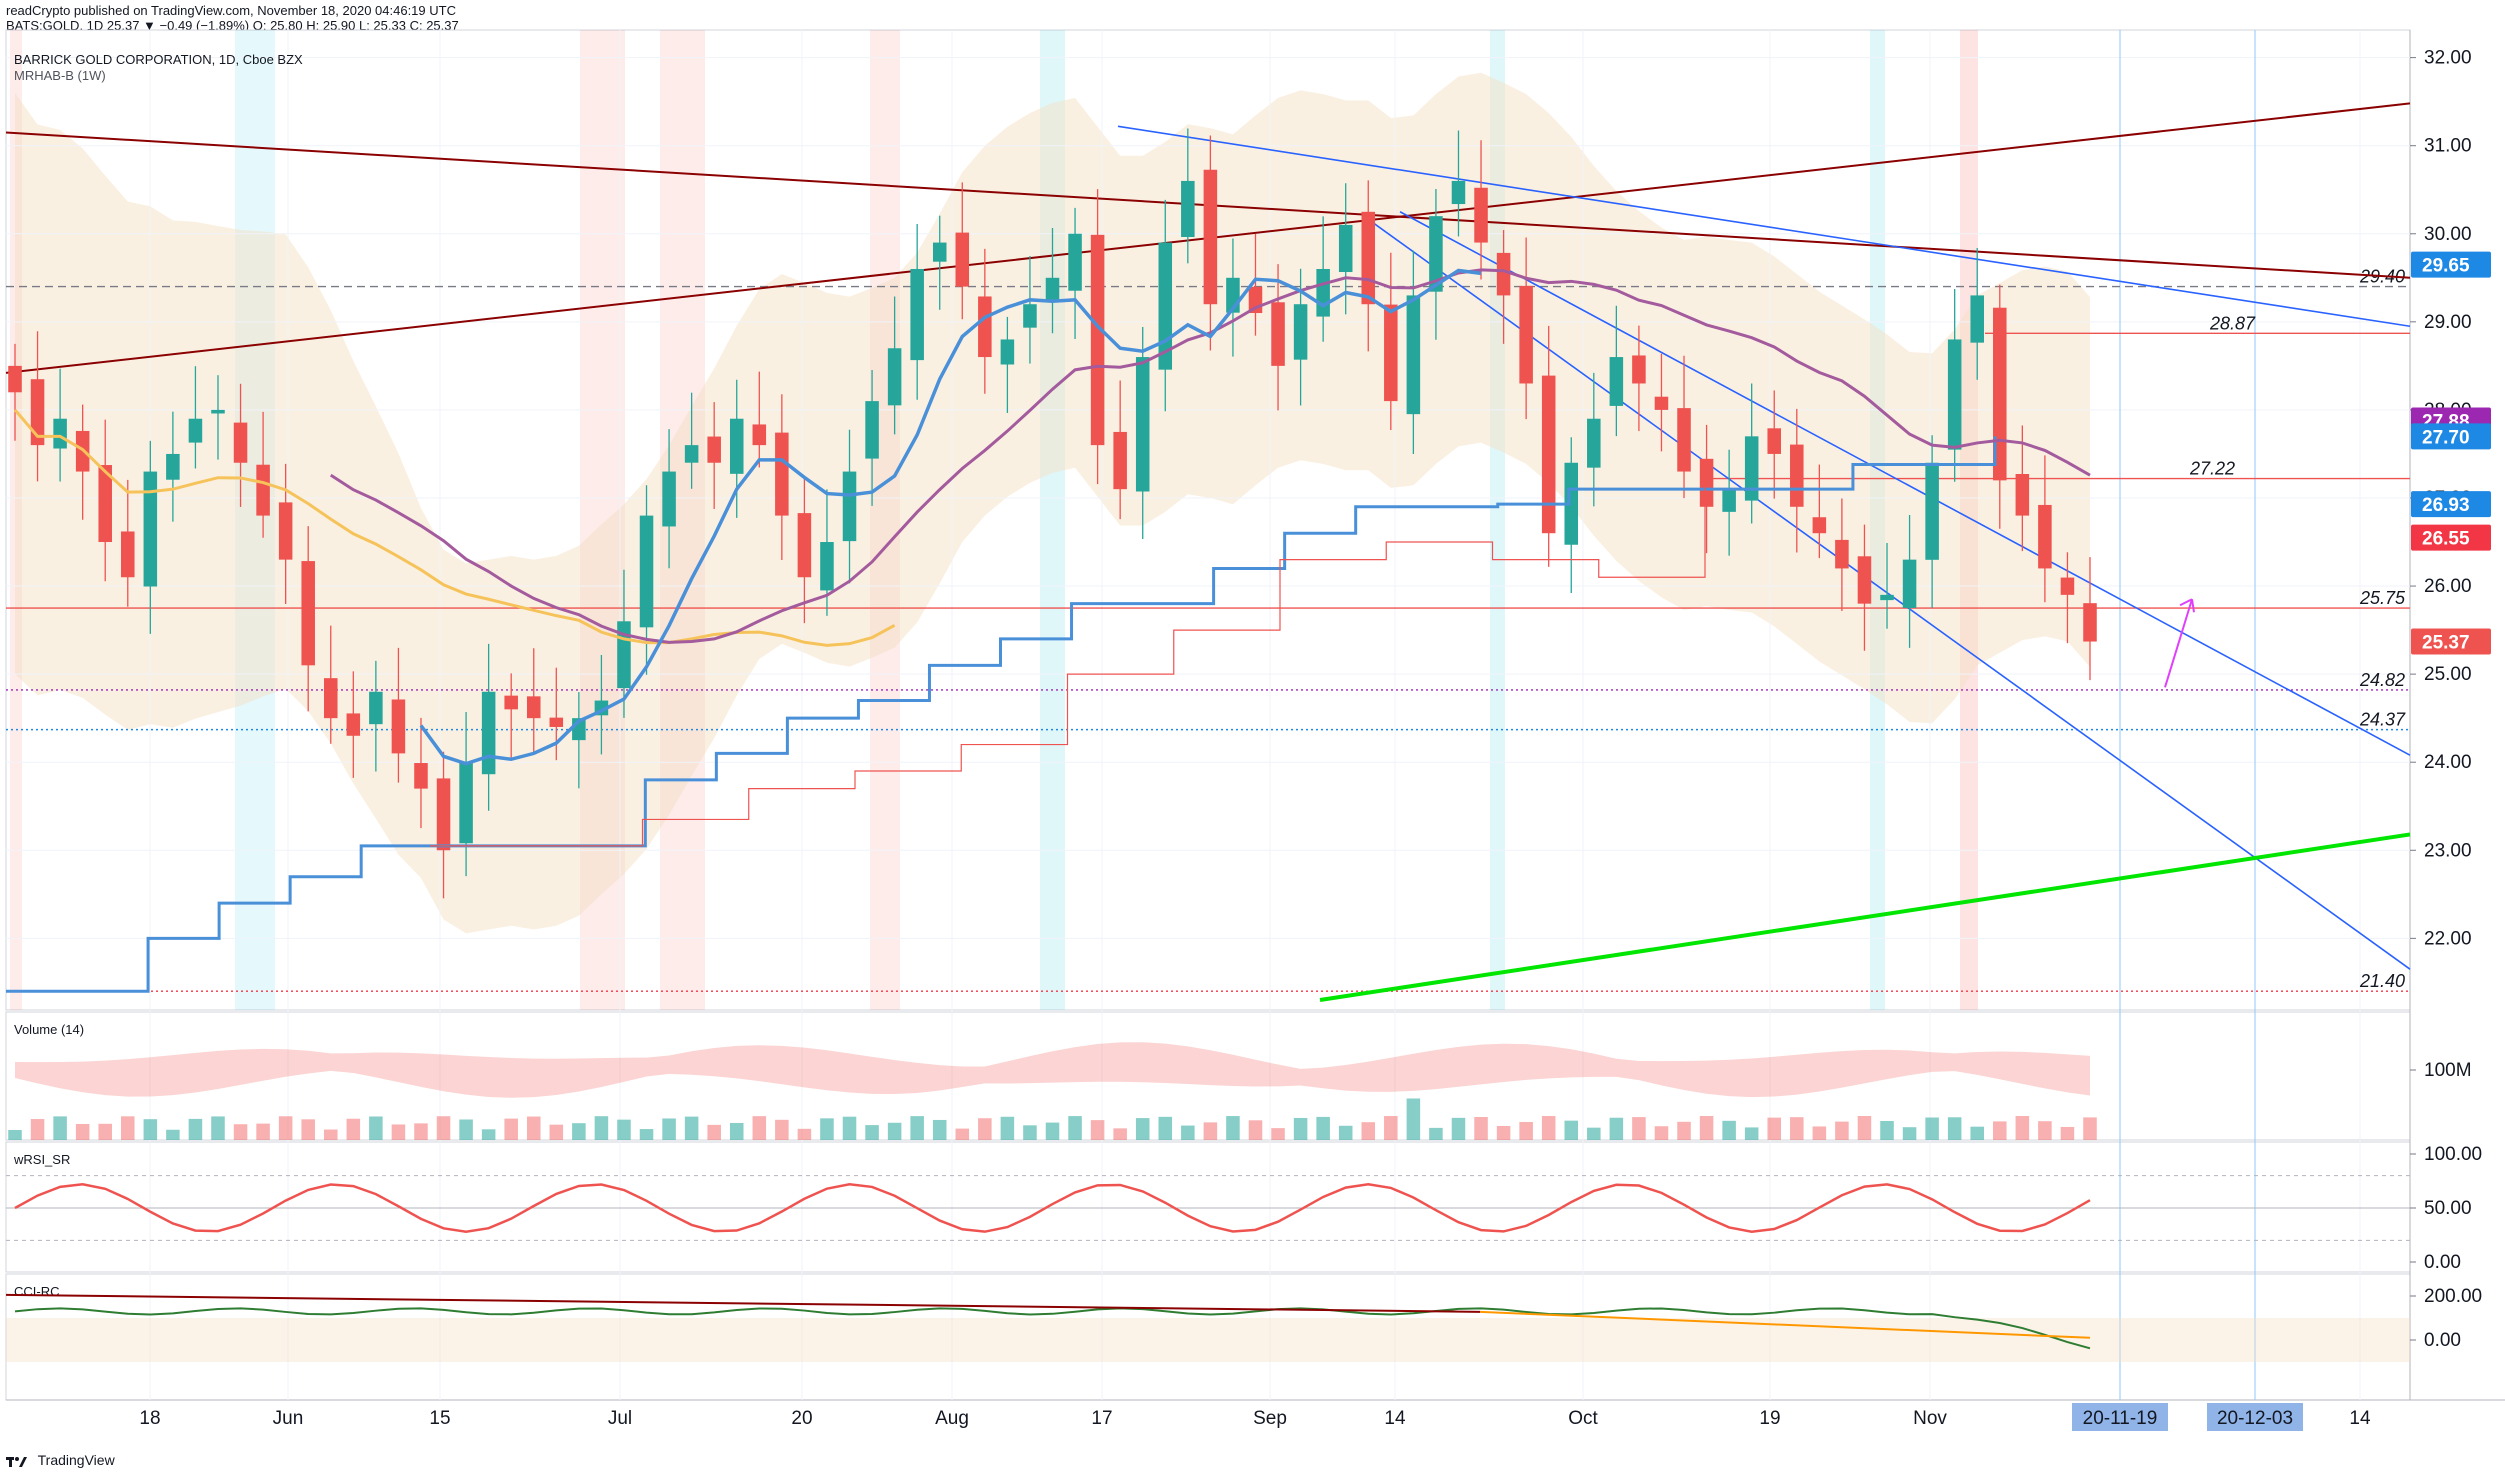  Describe the element at coordinates (1769, 1418) in the screenshot. I see `x-tick-label: 19` at that location.